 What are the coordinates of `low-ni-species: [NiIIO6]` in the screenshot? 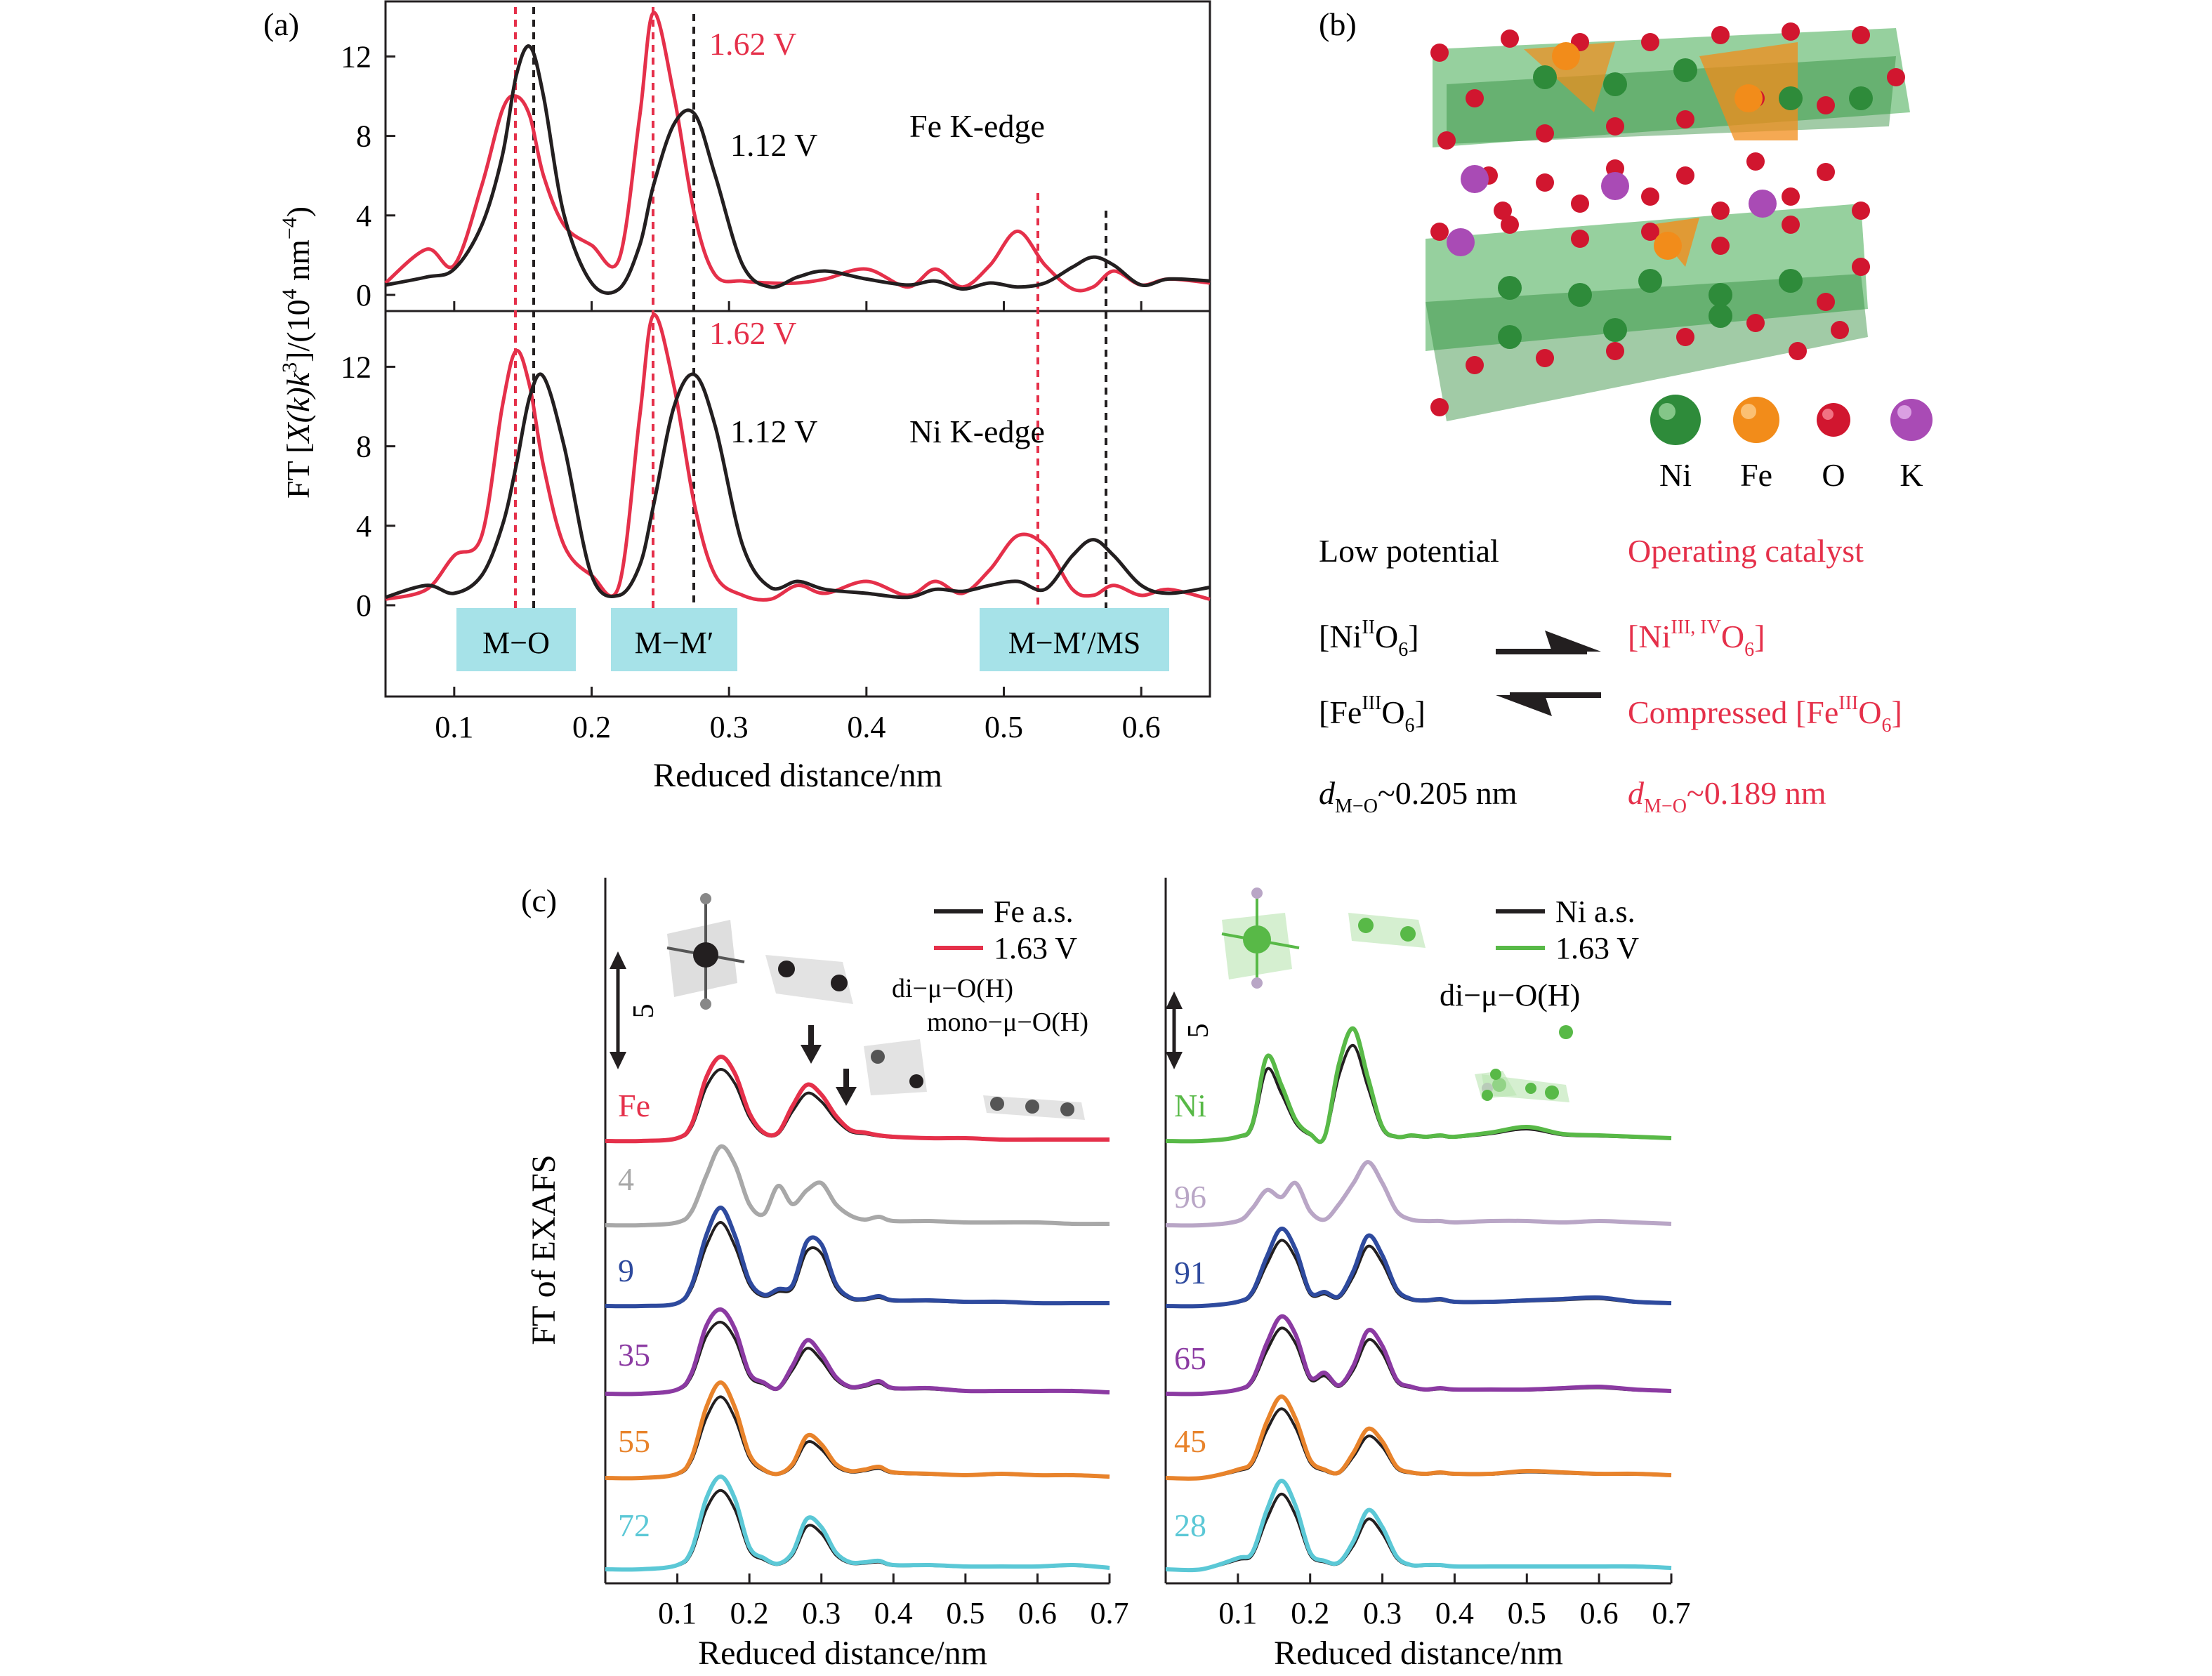 It's located at (1369, 638).